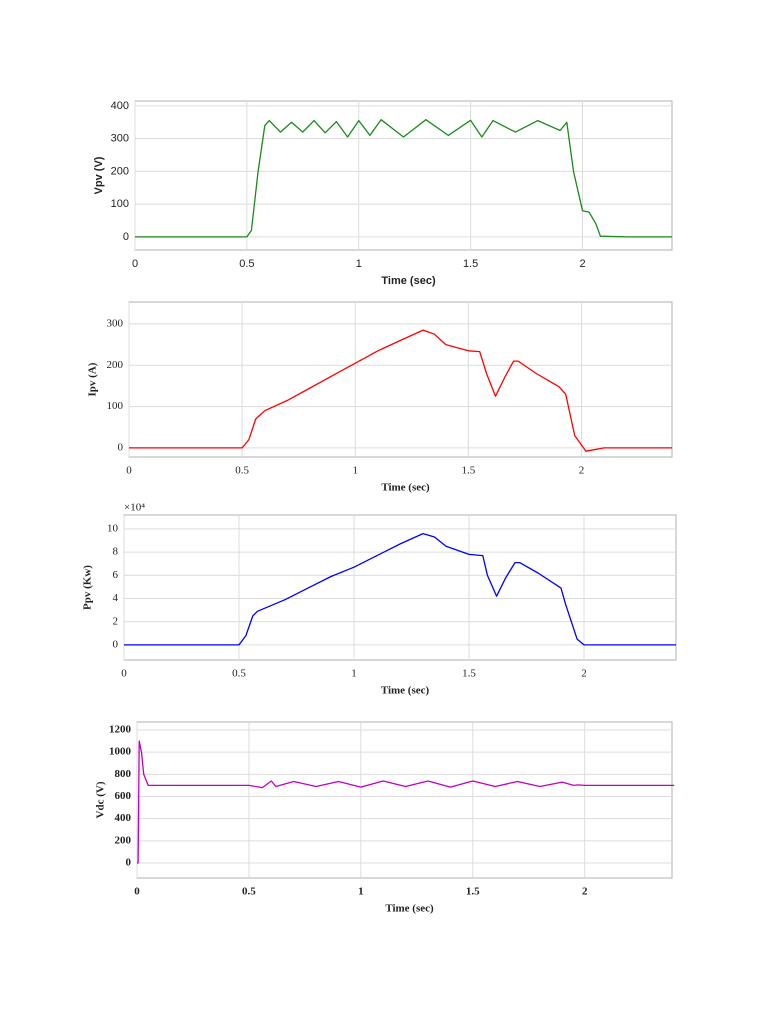 This screenshot has width=768, height=1024. What do you see at coordinates (123, 796) in the screenshot?
I see `y-tick-label: 600` at bounding box center [123, 796].